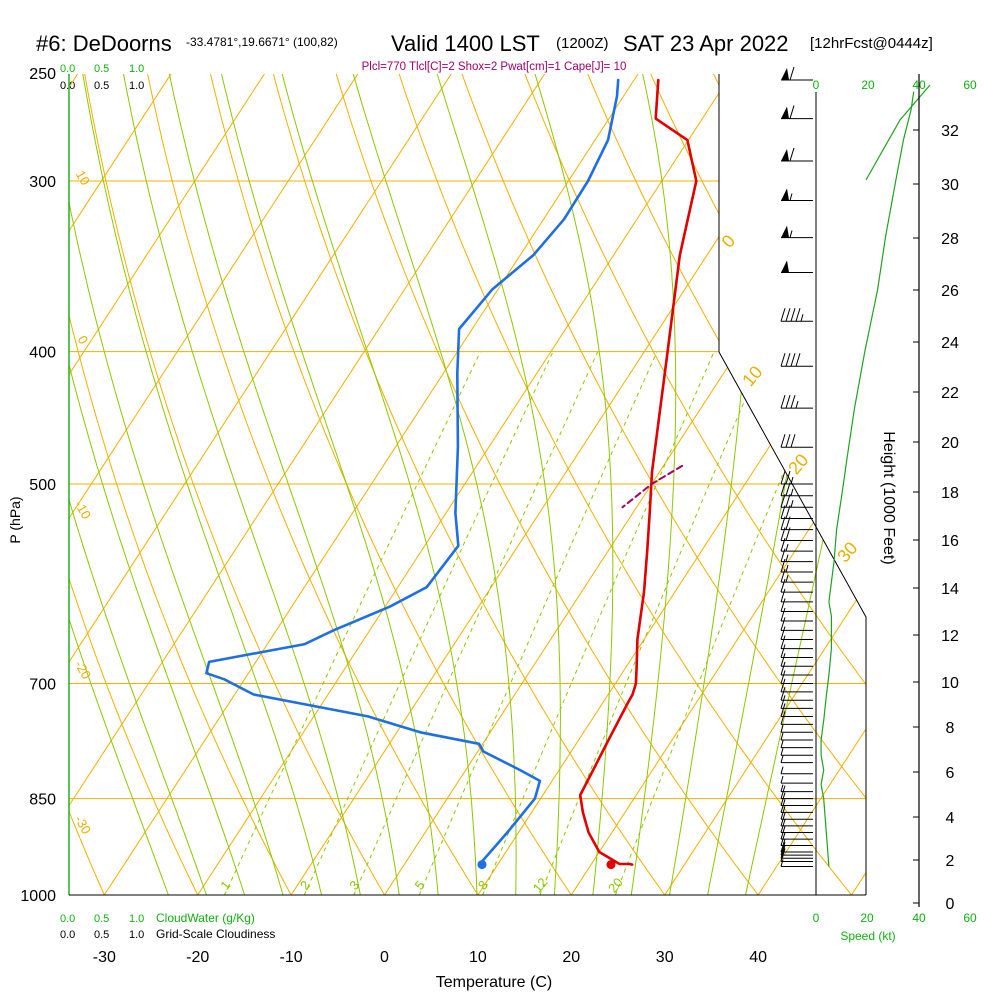  What do you see at coordinates (950, 589) in the screenshot?
I see `height-tick-label: 14` at bounding box center [950, 589].